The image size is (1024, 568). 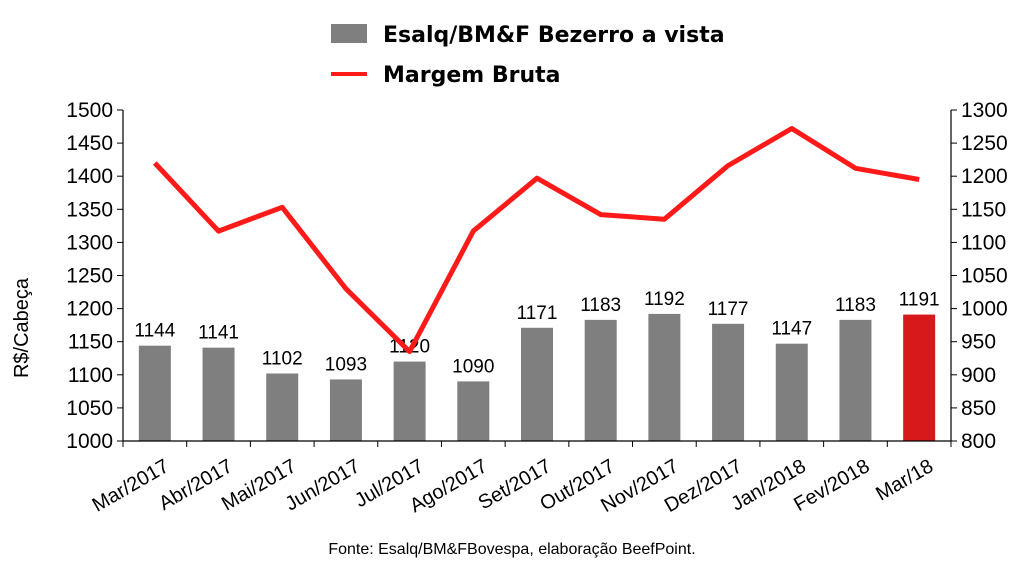 I want to click on y-tick-label: 1400, so click(x=89, y=176).